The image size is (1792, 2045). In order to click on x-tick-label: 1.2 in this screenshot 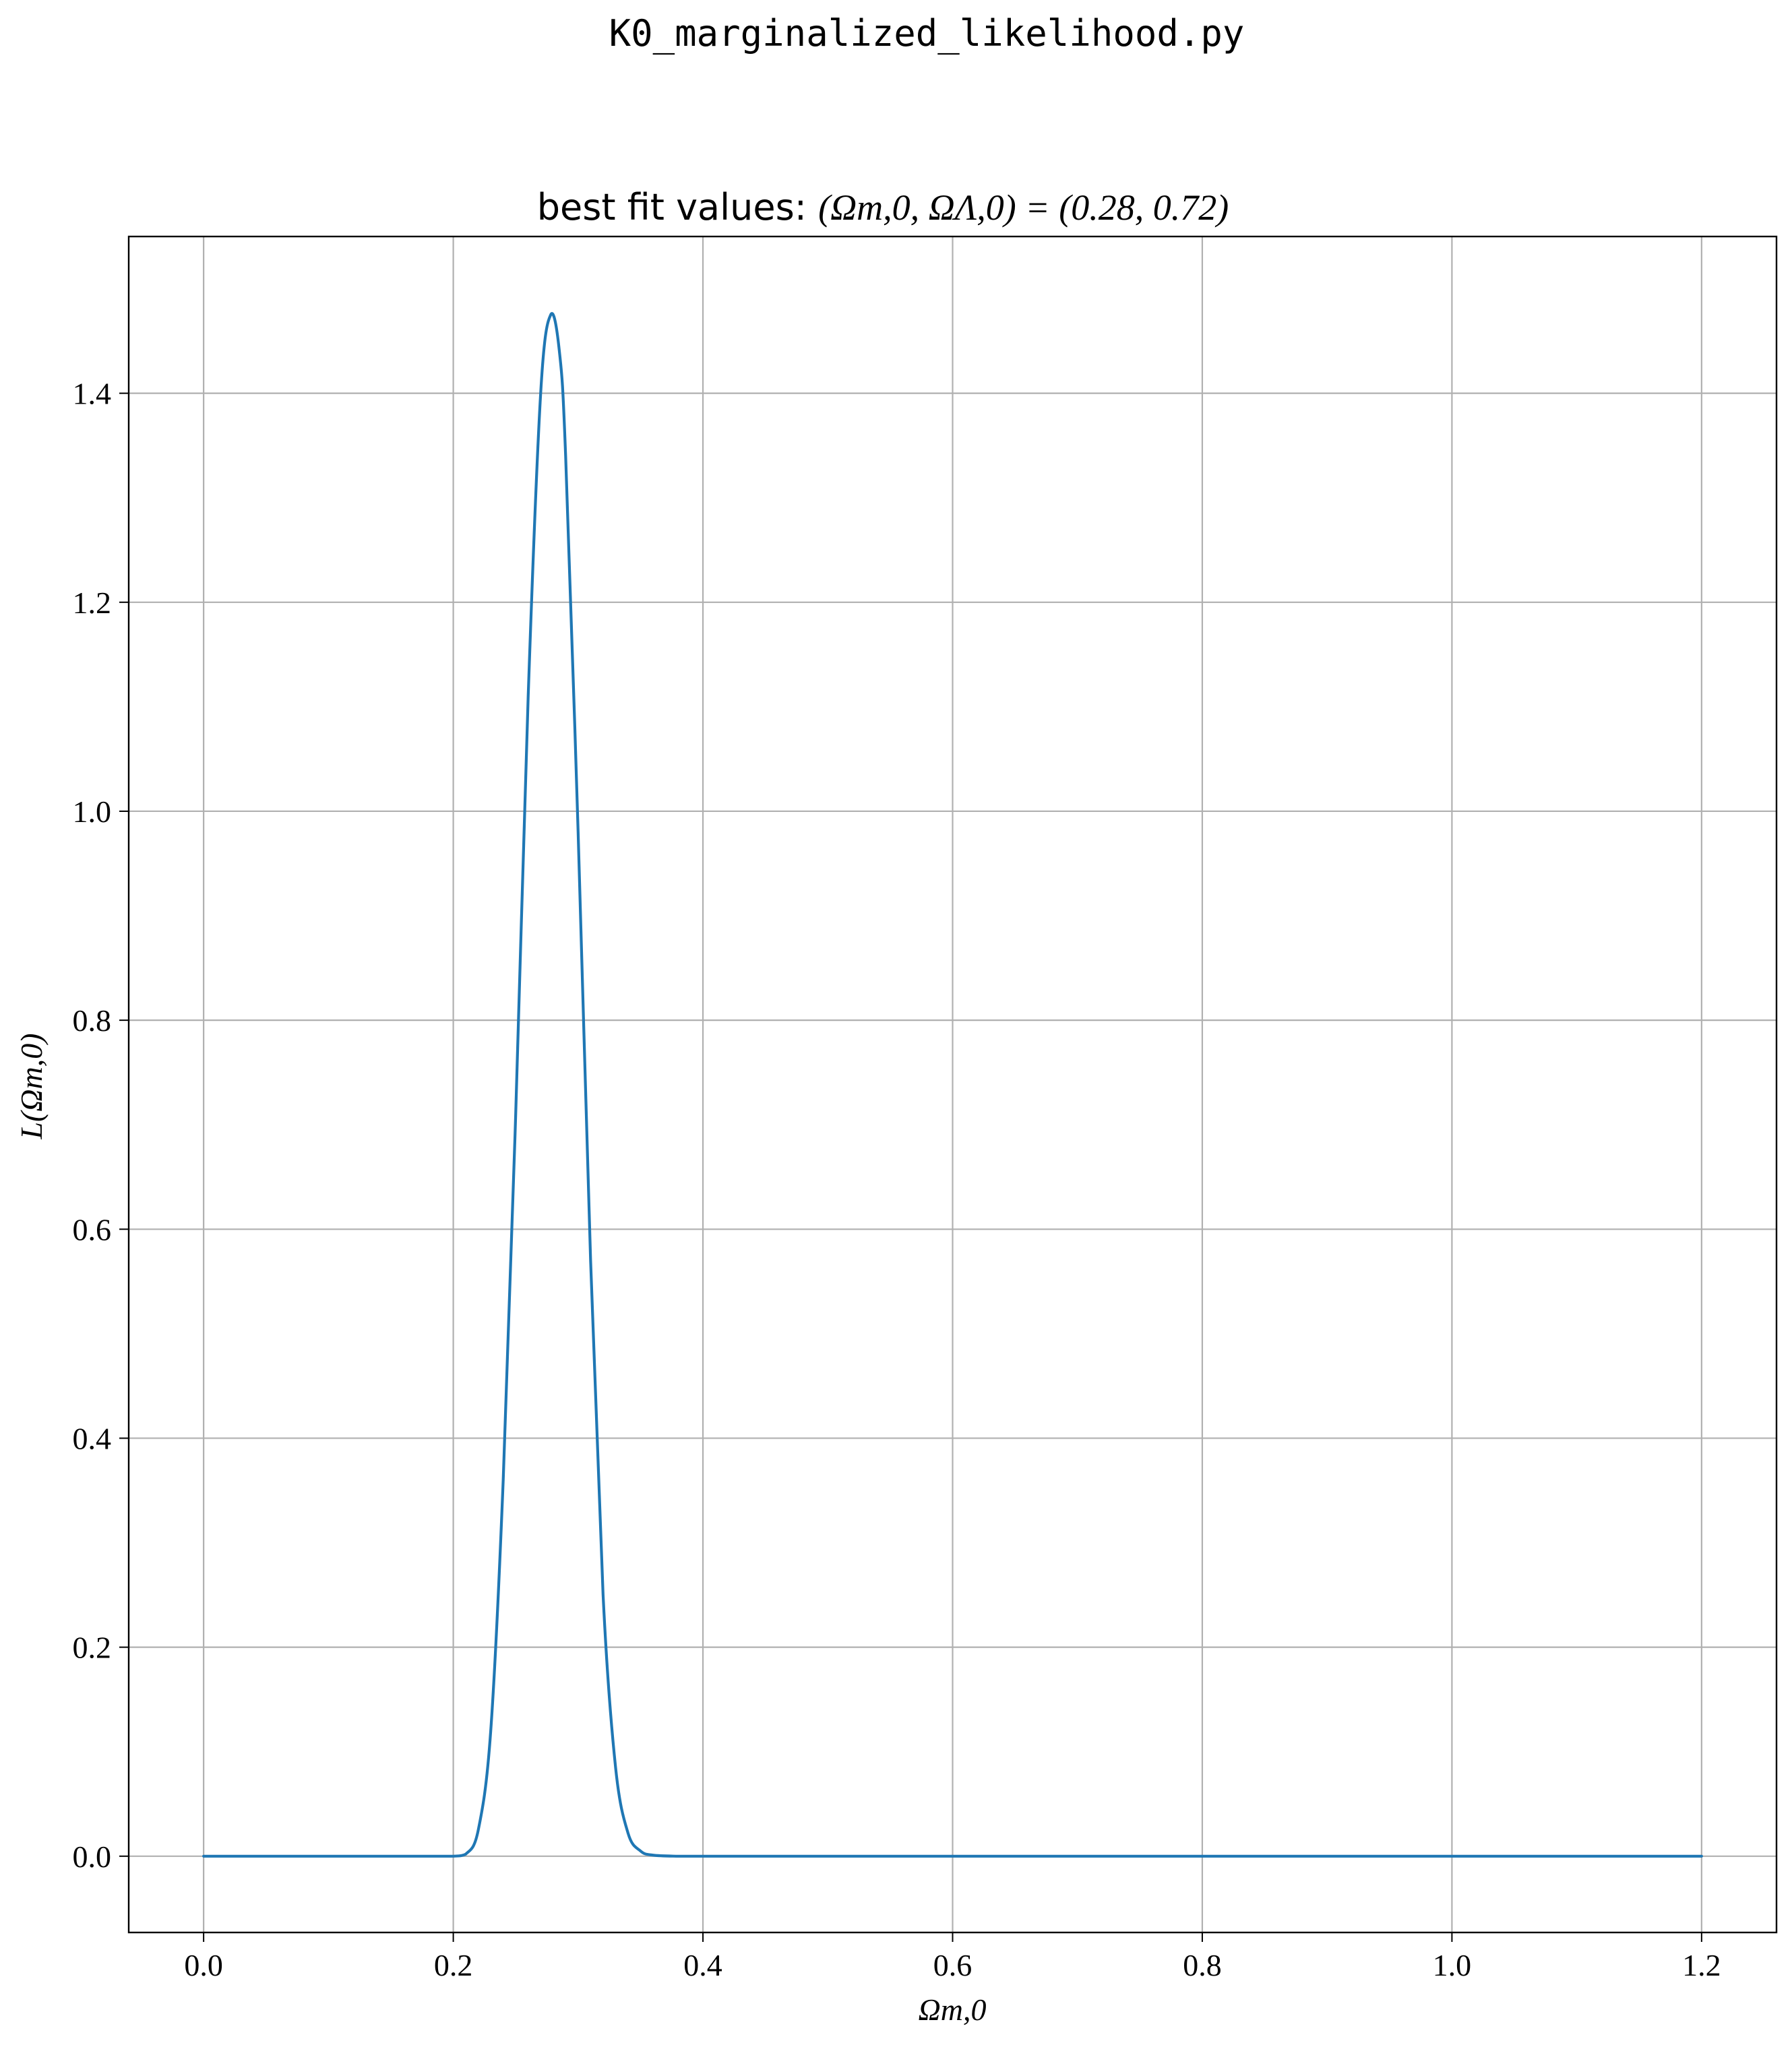, I will do `click(1701, 1965)`.